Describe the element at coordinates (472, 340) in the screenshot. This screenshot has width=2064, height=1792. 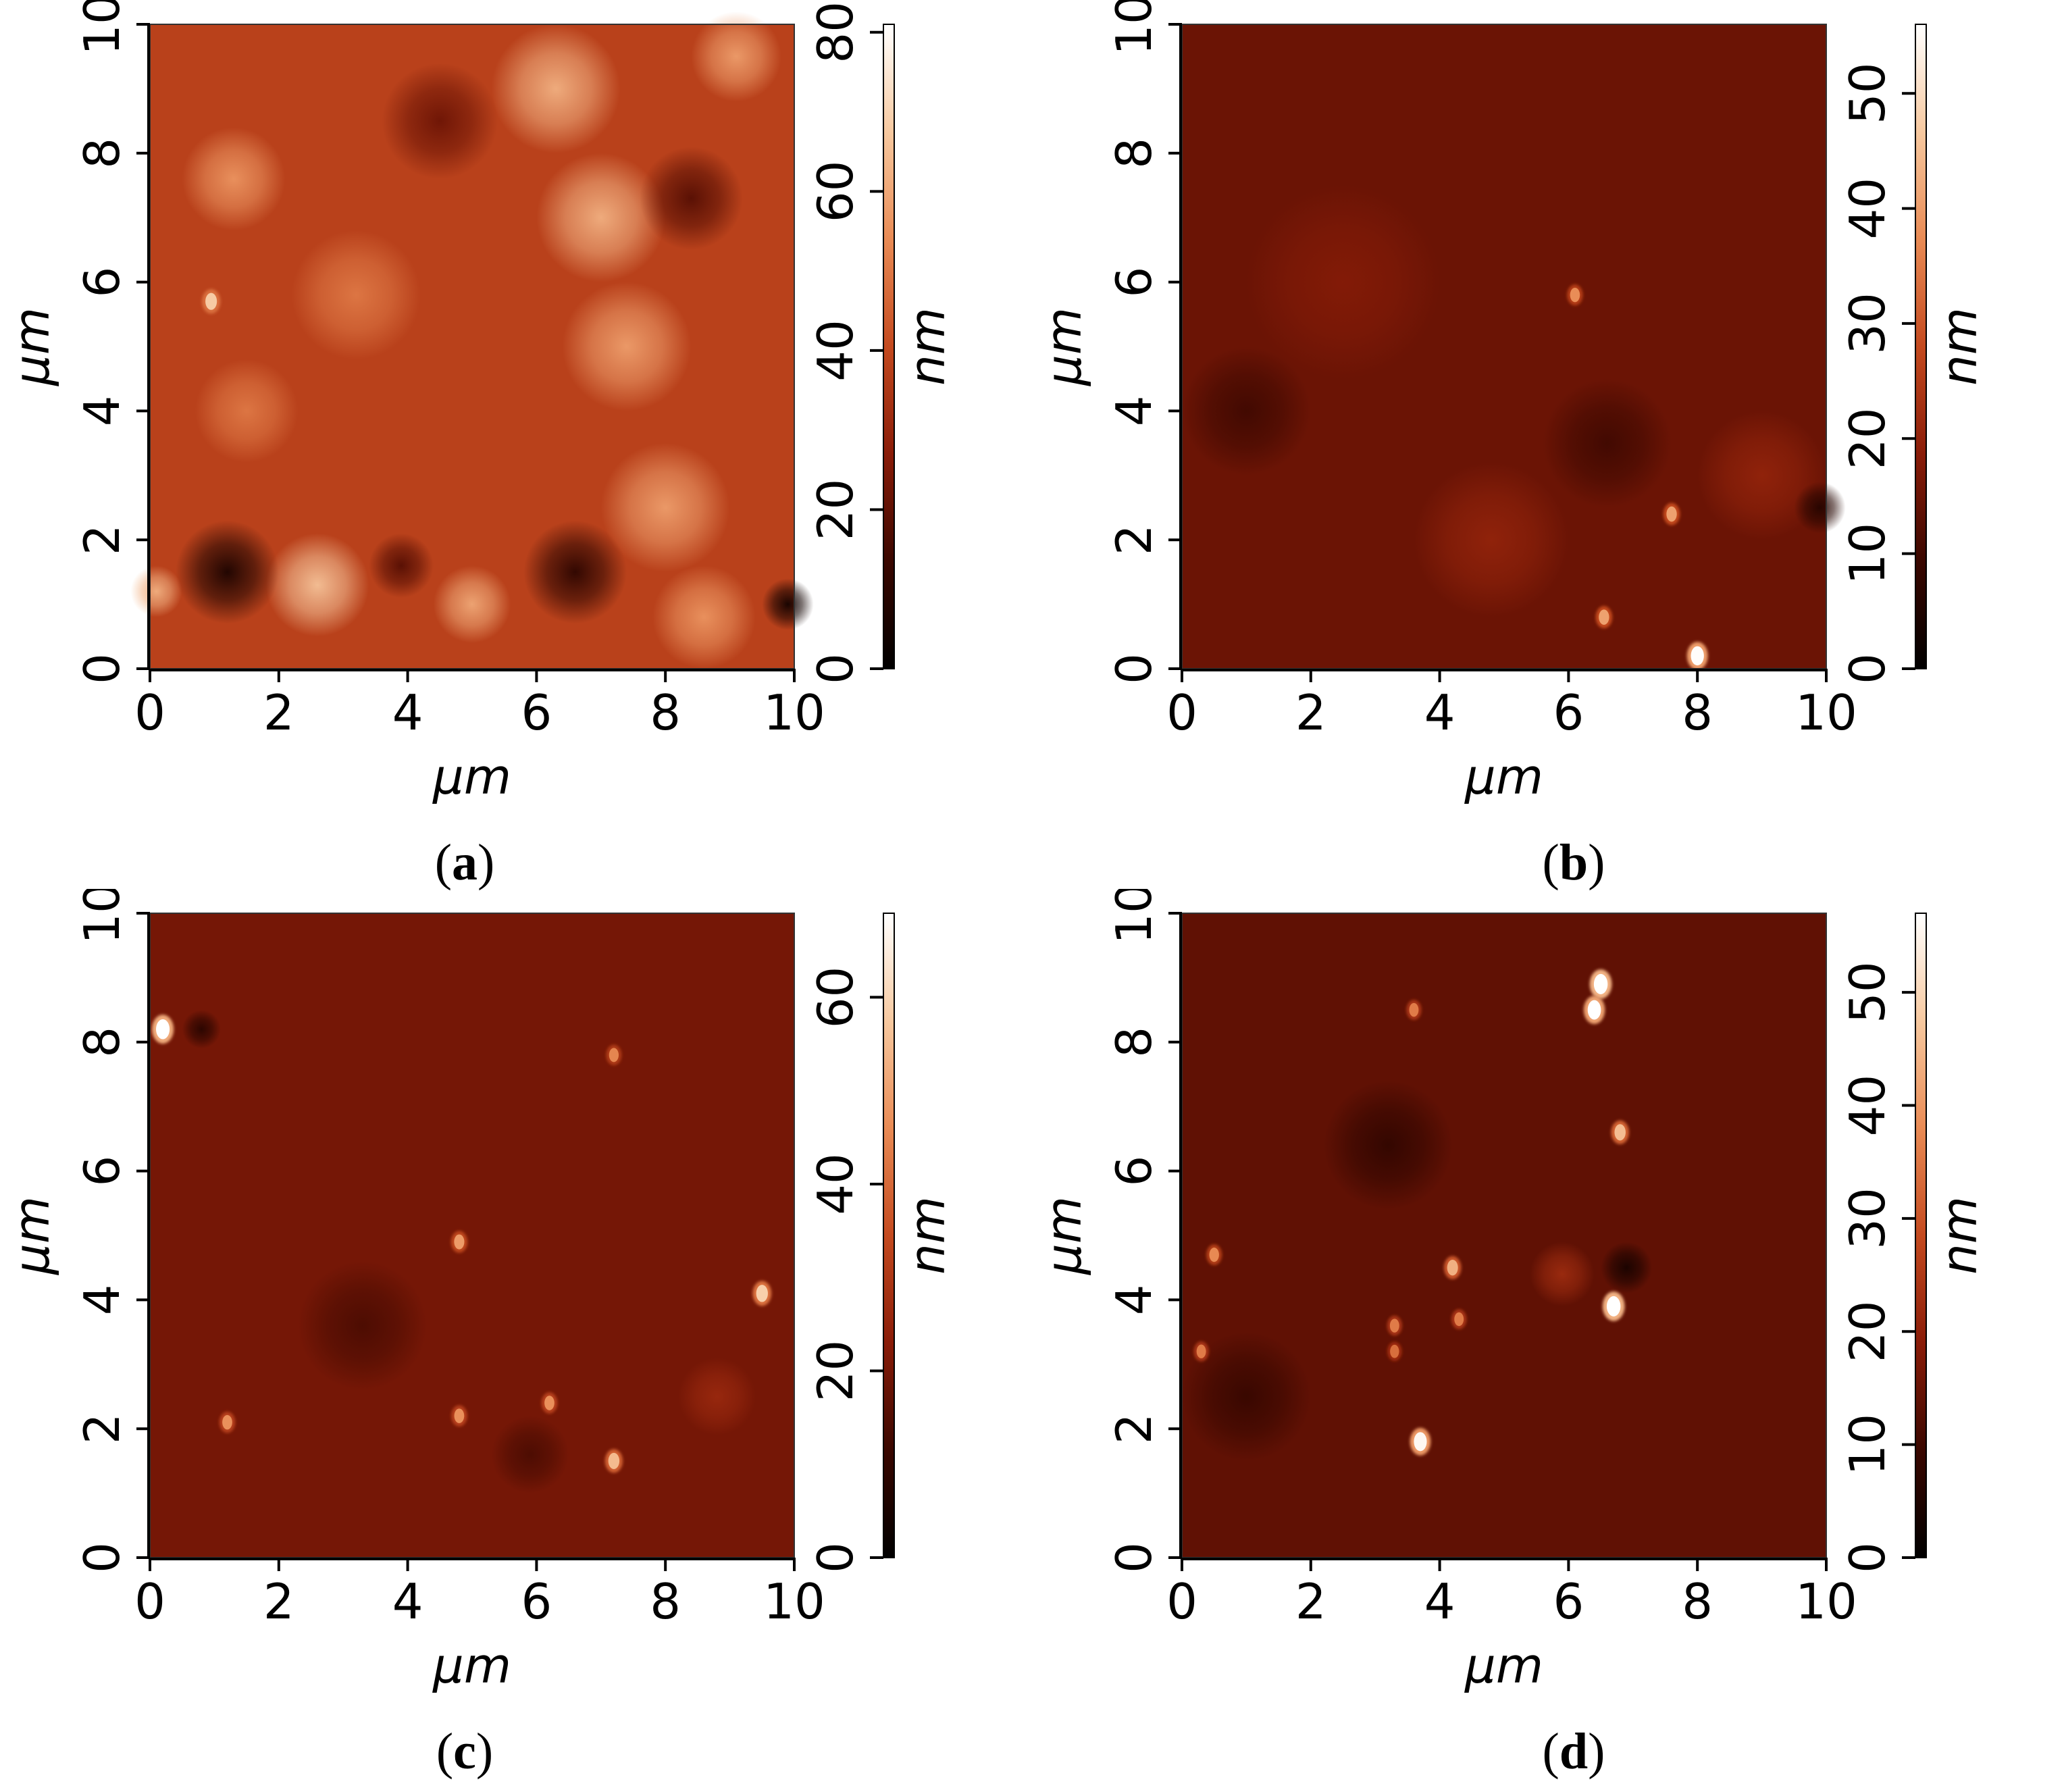
I see `height-map-a` at that location.